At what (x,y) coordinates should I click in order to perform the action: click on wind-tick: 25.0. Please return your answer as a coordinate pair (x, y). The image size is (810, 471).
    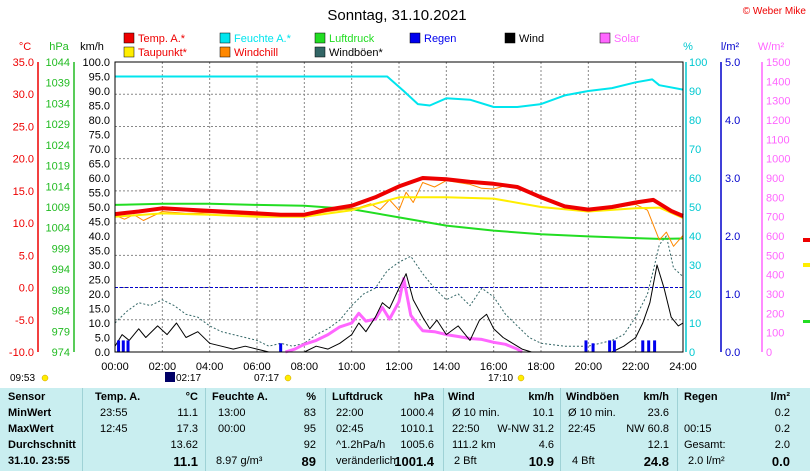
    Looking at the image, I should click on (99, 281).